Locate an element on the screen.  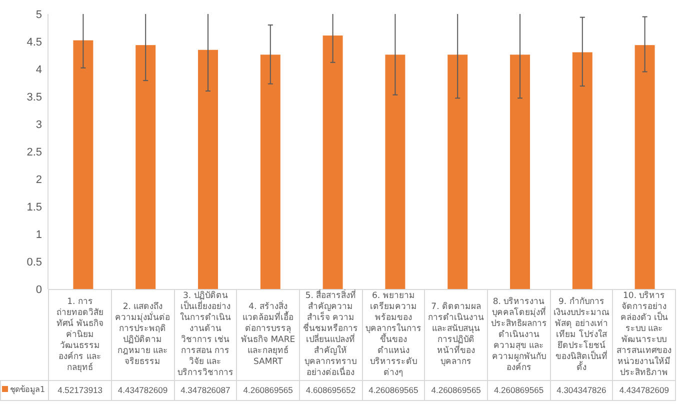
x-tick-label: 2. แสดงถึงความมุ่งมั่นต่อการประพฤติปฏิบัติตามกฎหมาย และจริยธรรม is located at coordinates (142, 335).